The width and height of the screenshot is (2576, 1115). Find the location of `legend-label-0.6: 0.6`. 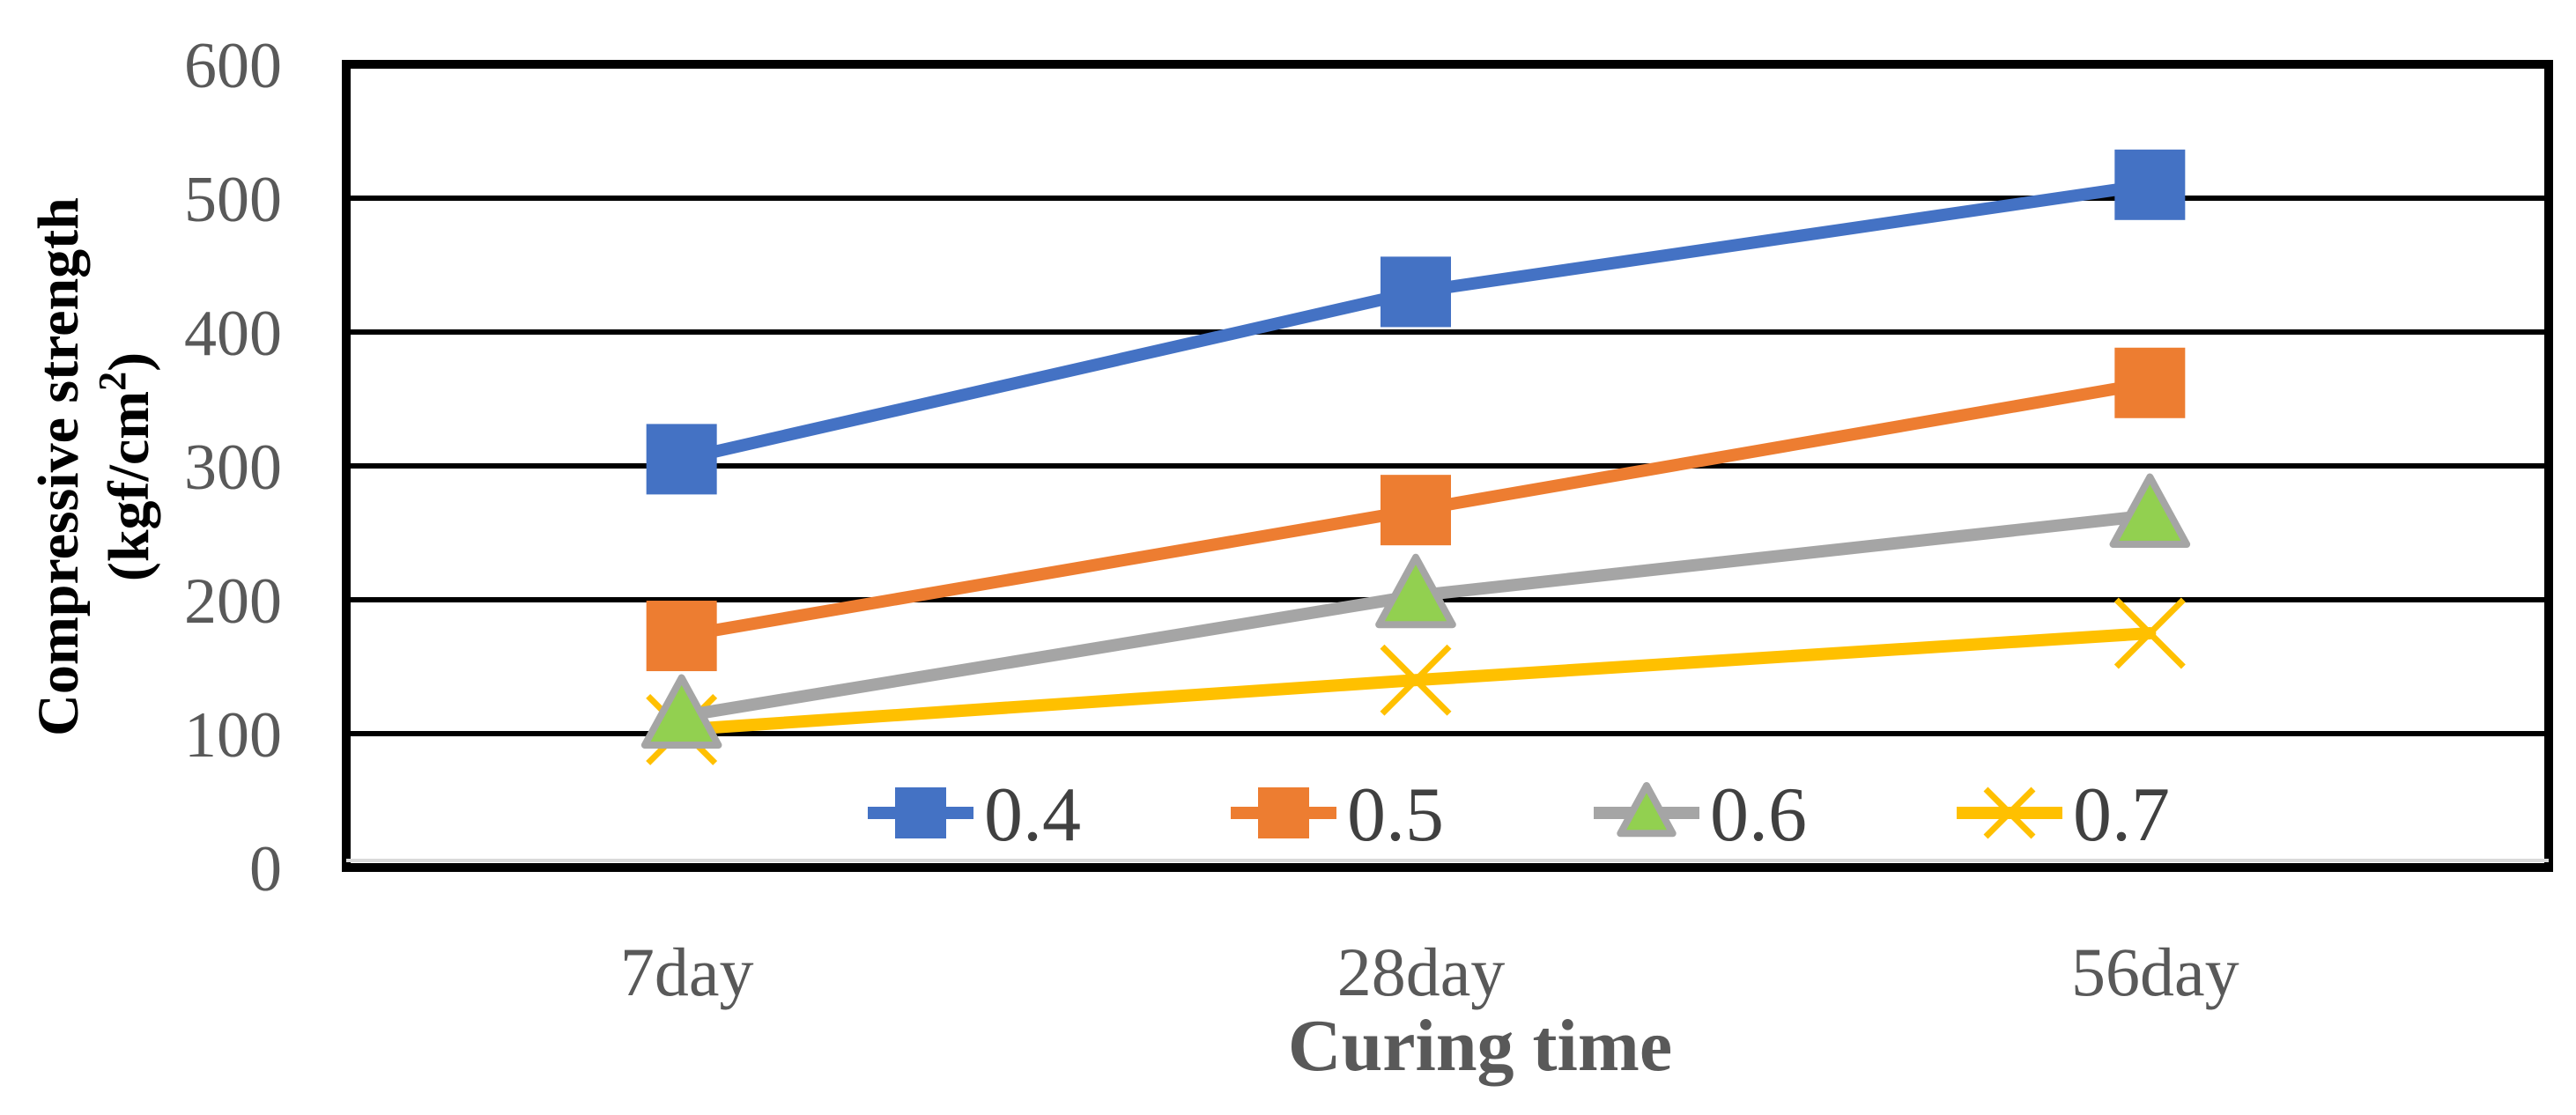

legend-label-0.6: 0.6 is located at coordinates (1759, 815).